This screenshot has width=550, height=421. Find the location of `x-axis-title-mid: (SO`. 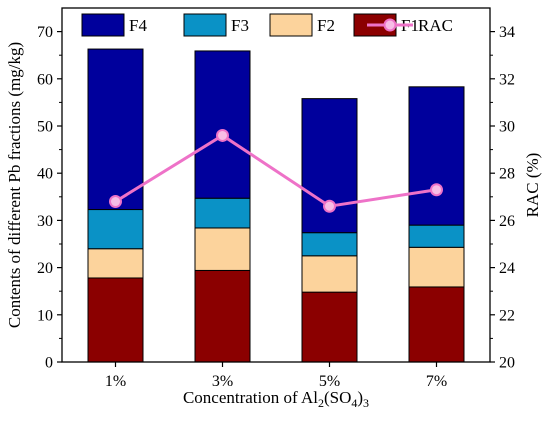

x-axis-title-mid: (SO is located at coordinates (337, 397).